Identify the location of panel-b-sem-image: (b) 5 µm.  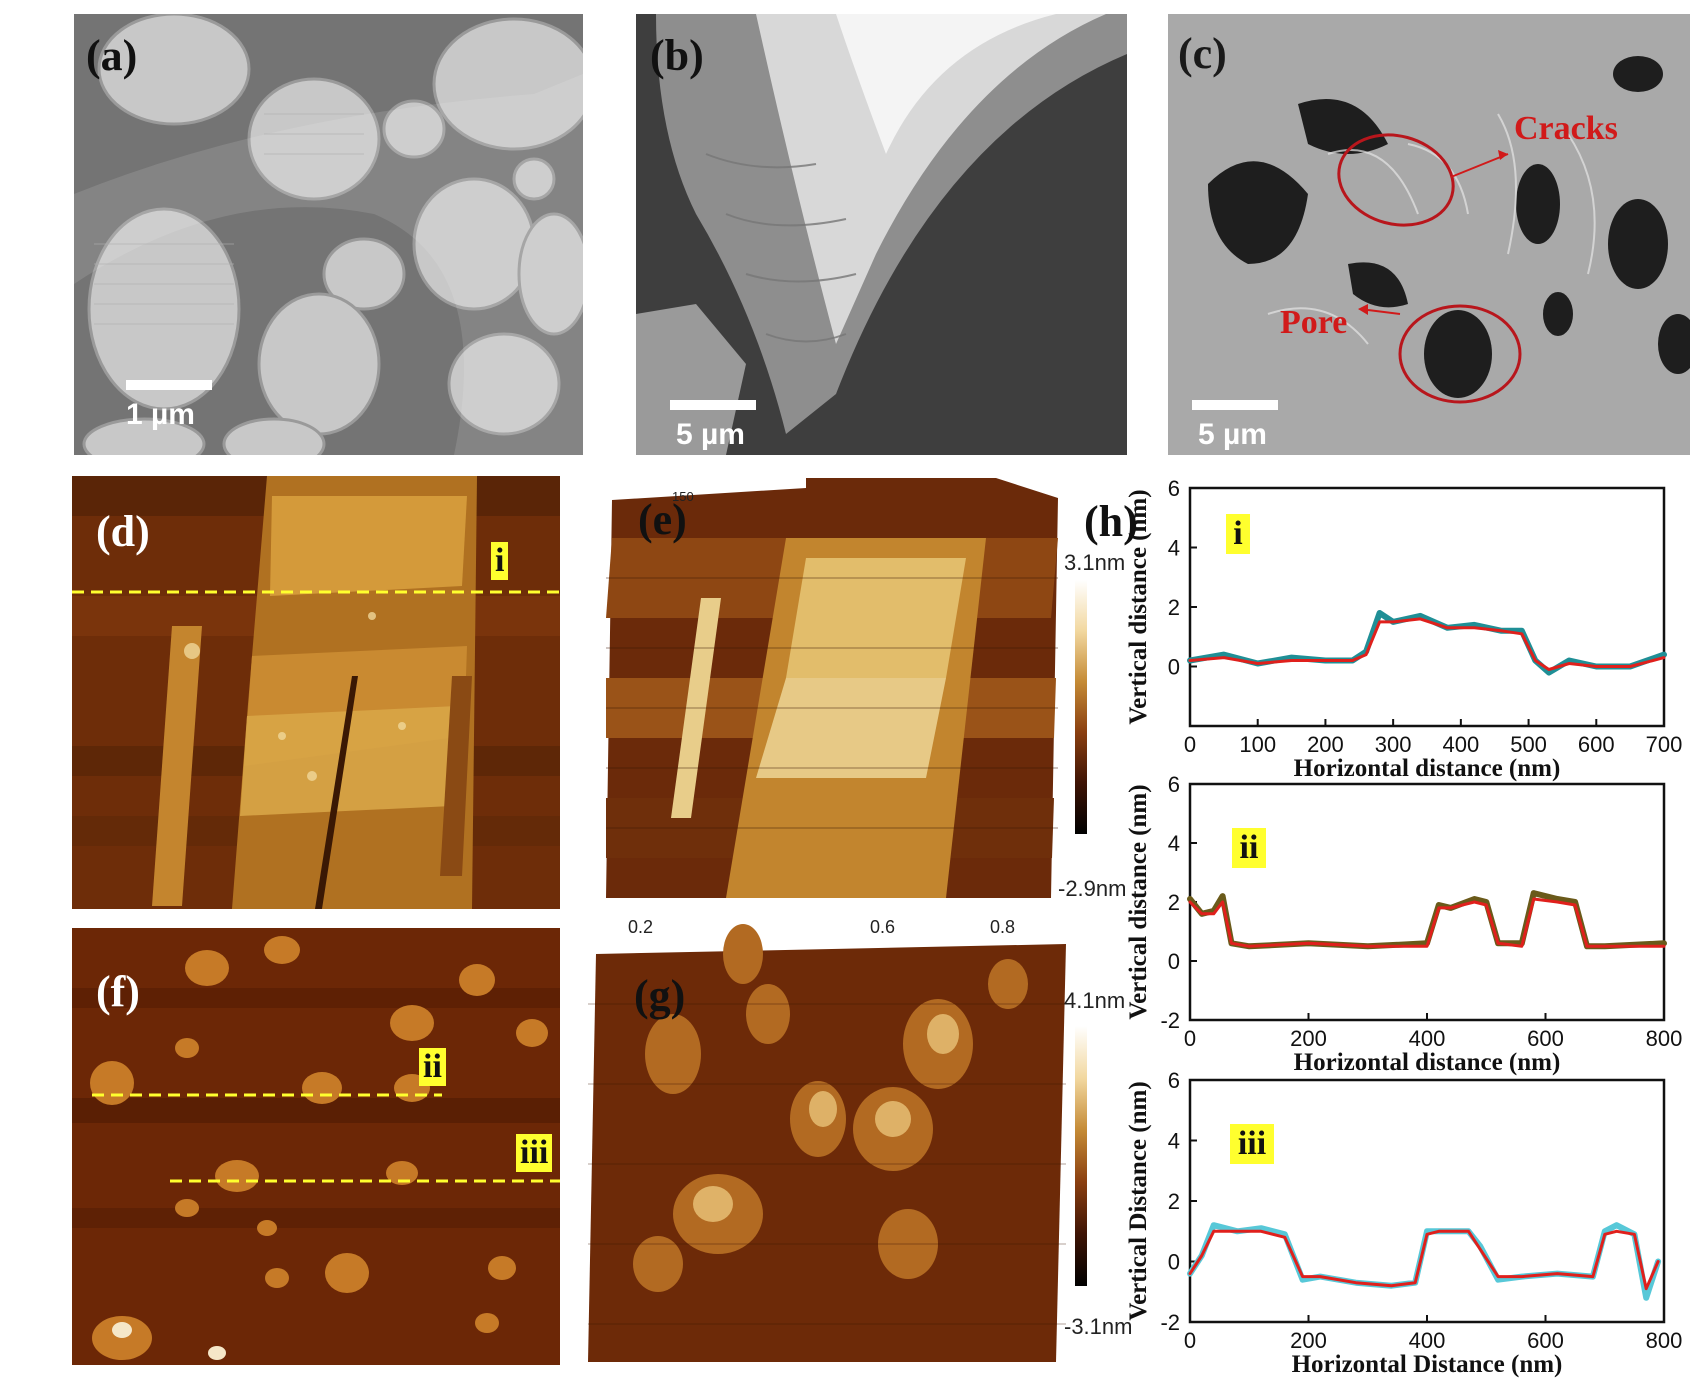
(881, 234).